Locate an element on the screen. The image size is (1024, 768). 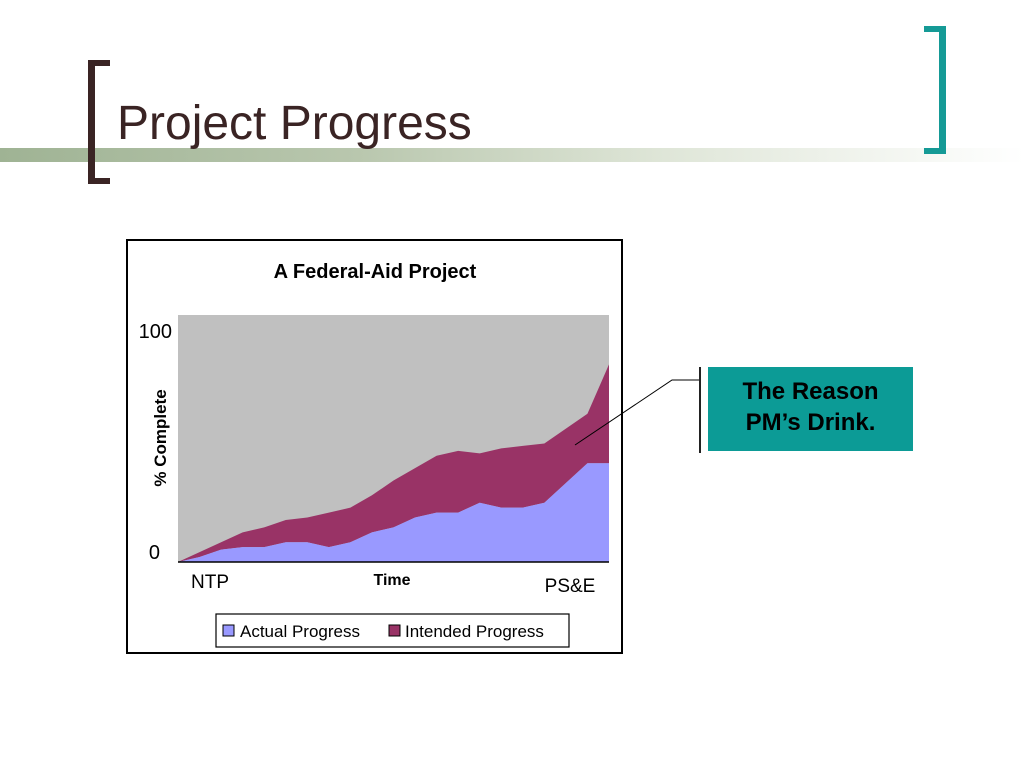
callout-leader-line is located at coordinates (636, 412).